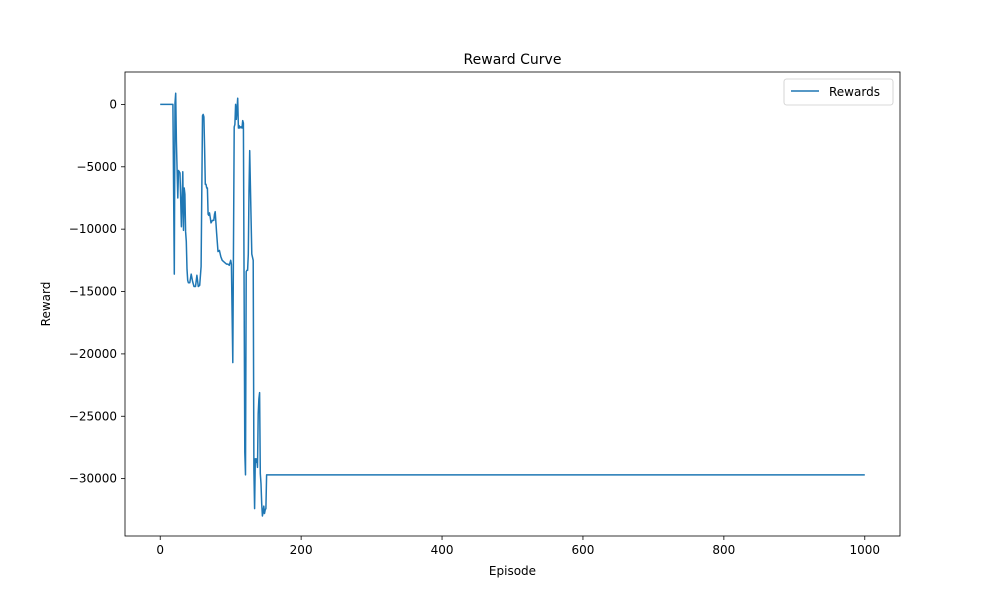 The width and height of the screenshot is (1000, 600). I want to click on y-tick-label: −30000, so click(93, 479).